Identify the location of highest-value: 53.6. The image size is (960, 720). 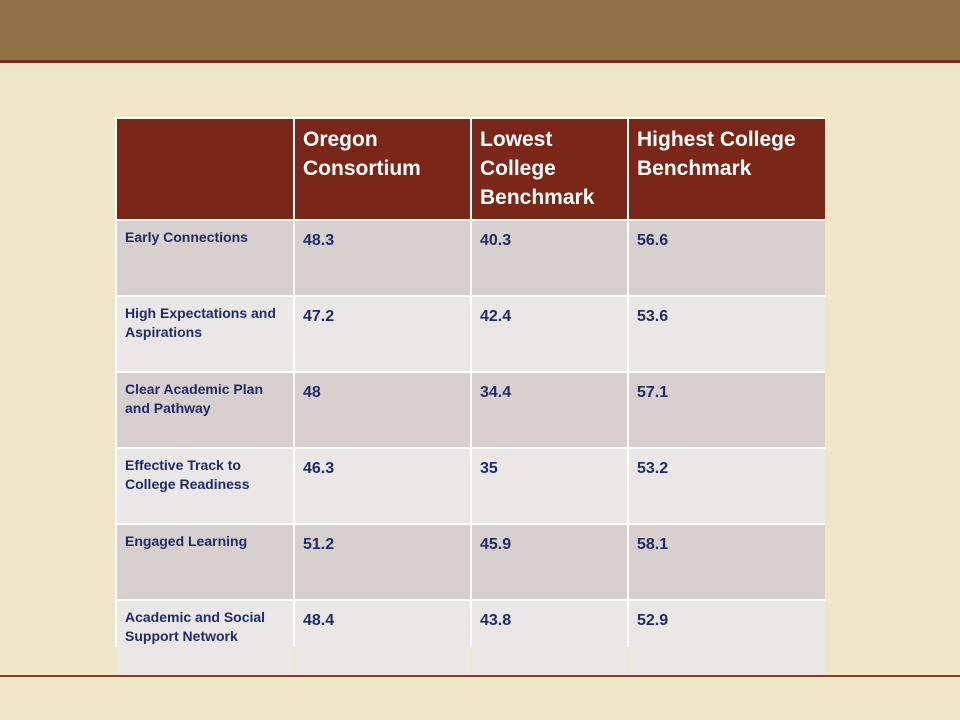
(727, 334).